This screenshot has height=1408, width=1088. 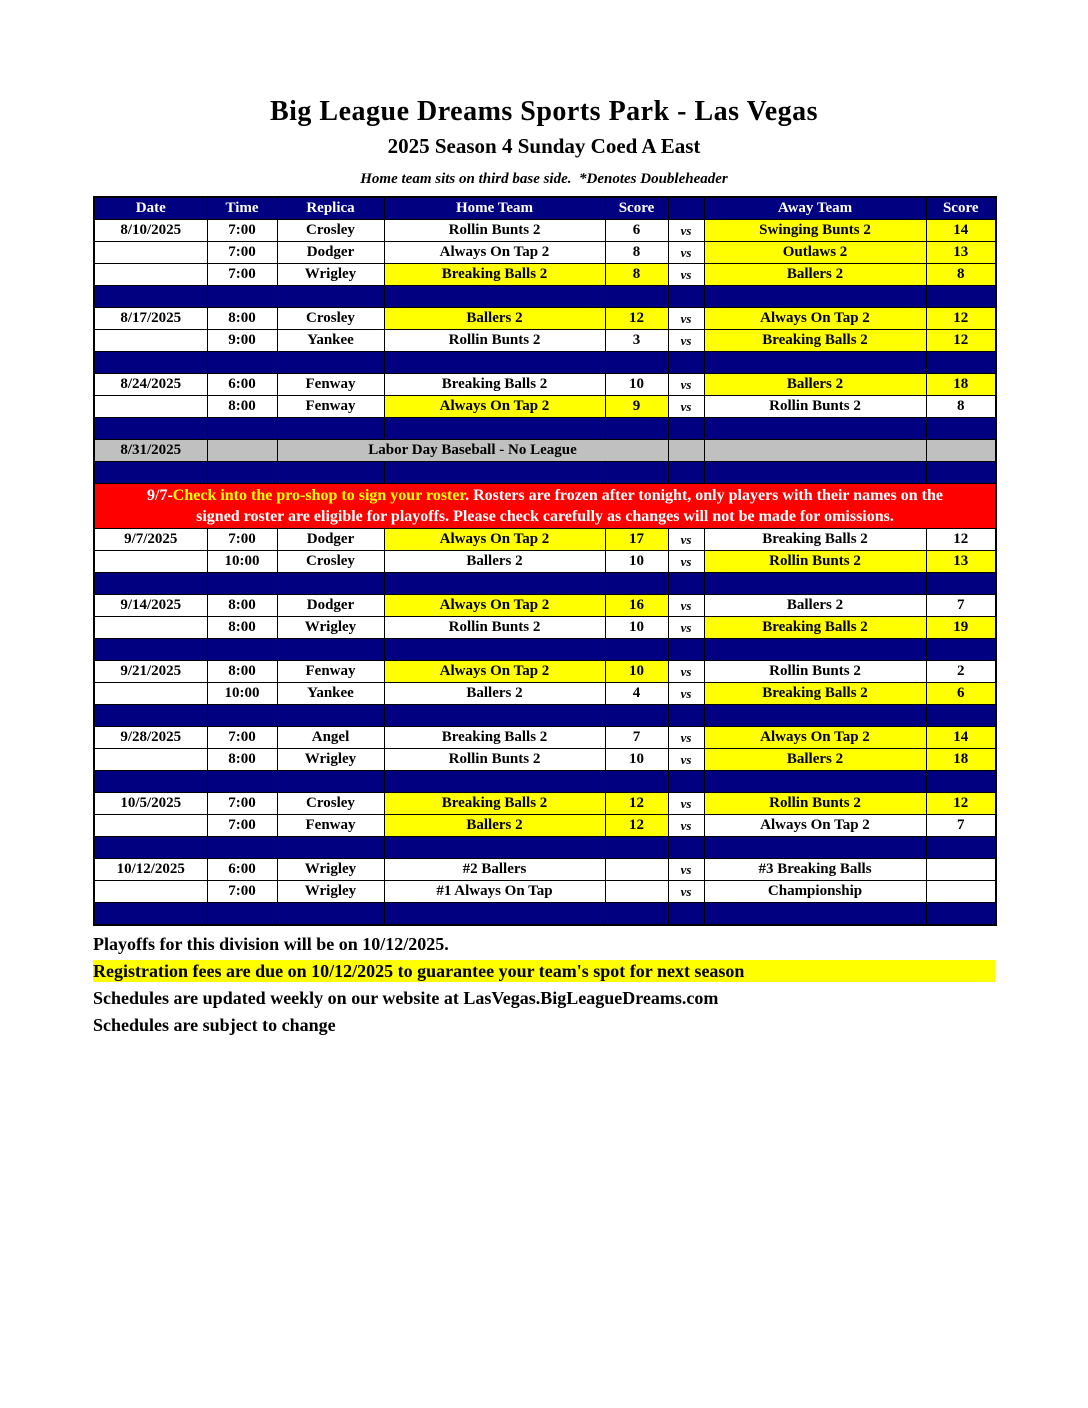 What do you see at coordinates (330, 340) in the screenshot?
I see `replica-cell: Yankee` at bounding box center [330, 340].